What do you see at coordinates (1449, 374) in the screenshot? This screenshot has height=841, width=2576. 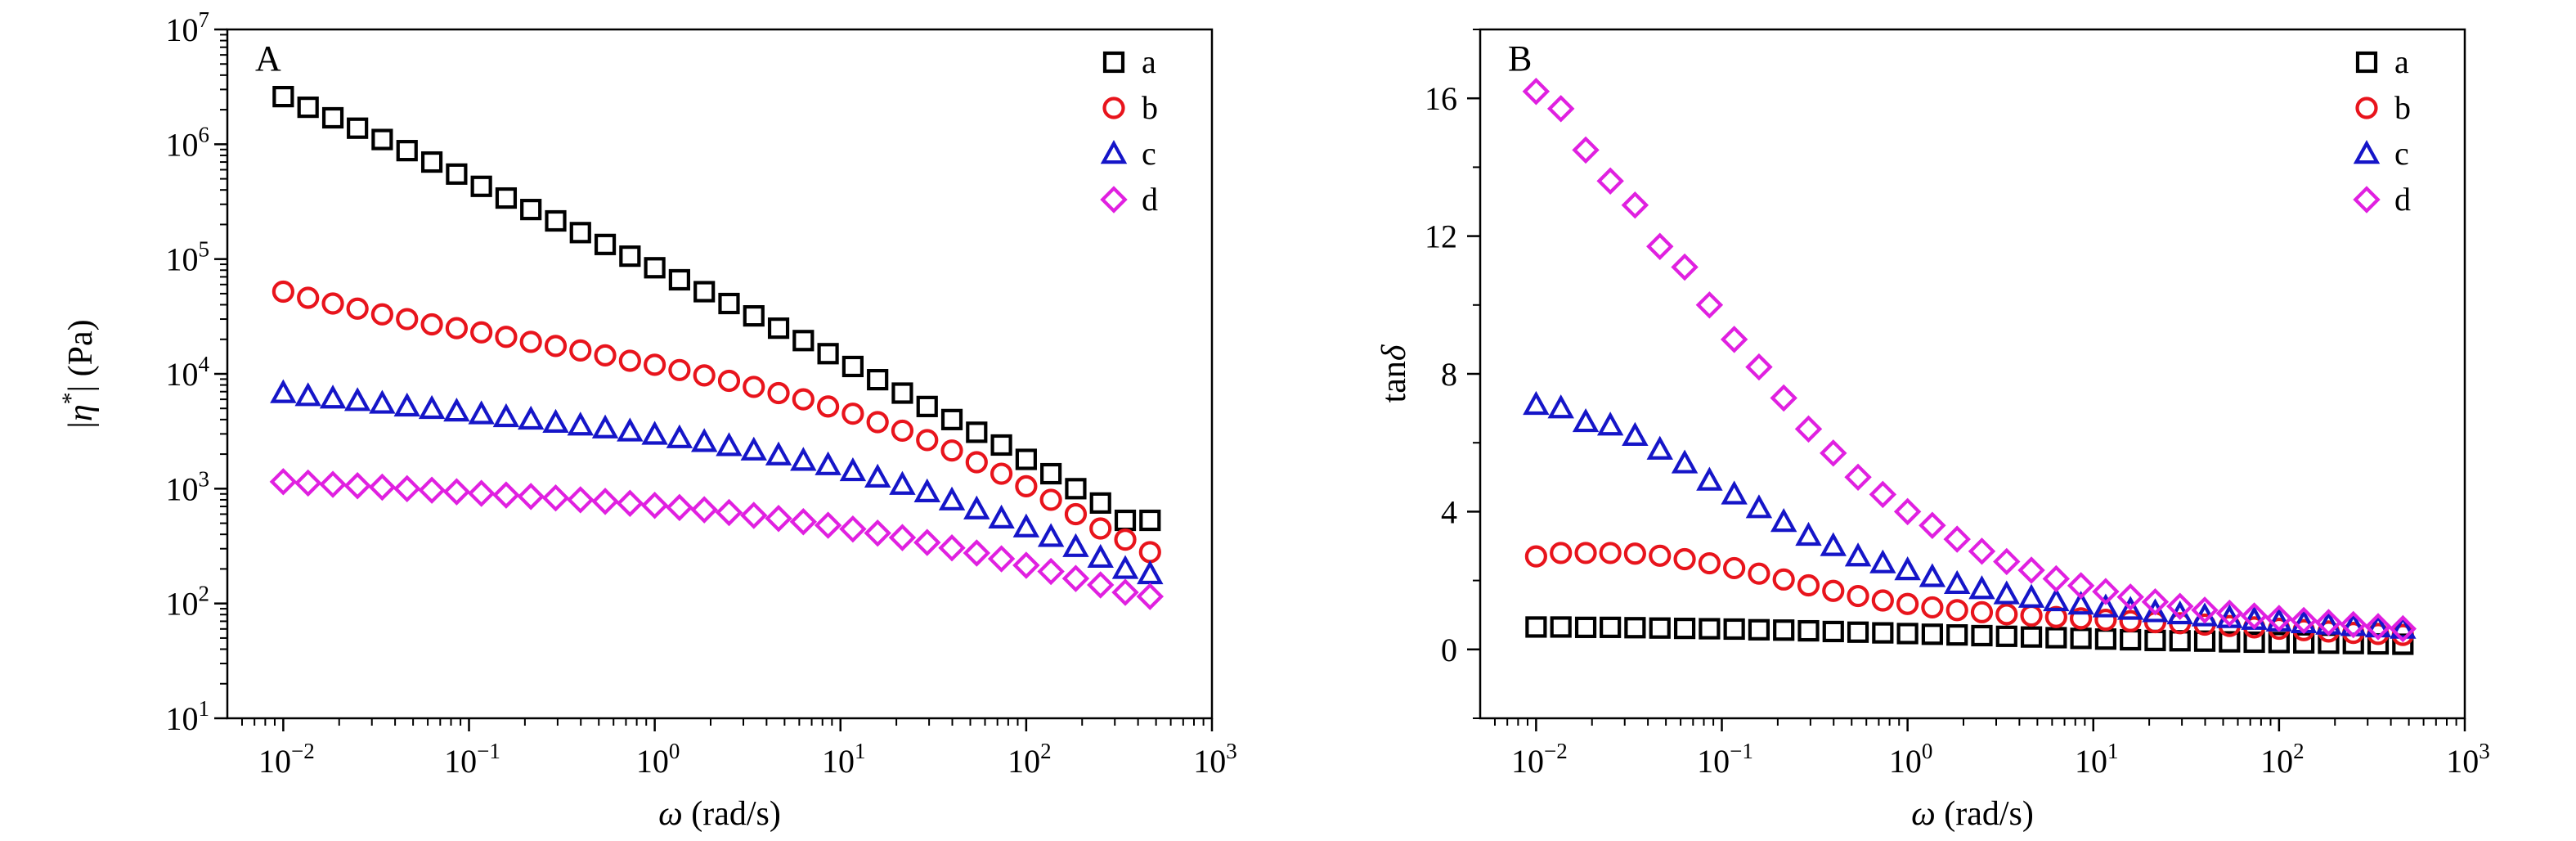 I see `y-tick-label: 8` at bounding box center [1449, 374].